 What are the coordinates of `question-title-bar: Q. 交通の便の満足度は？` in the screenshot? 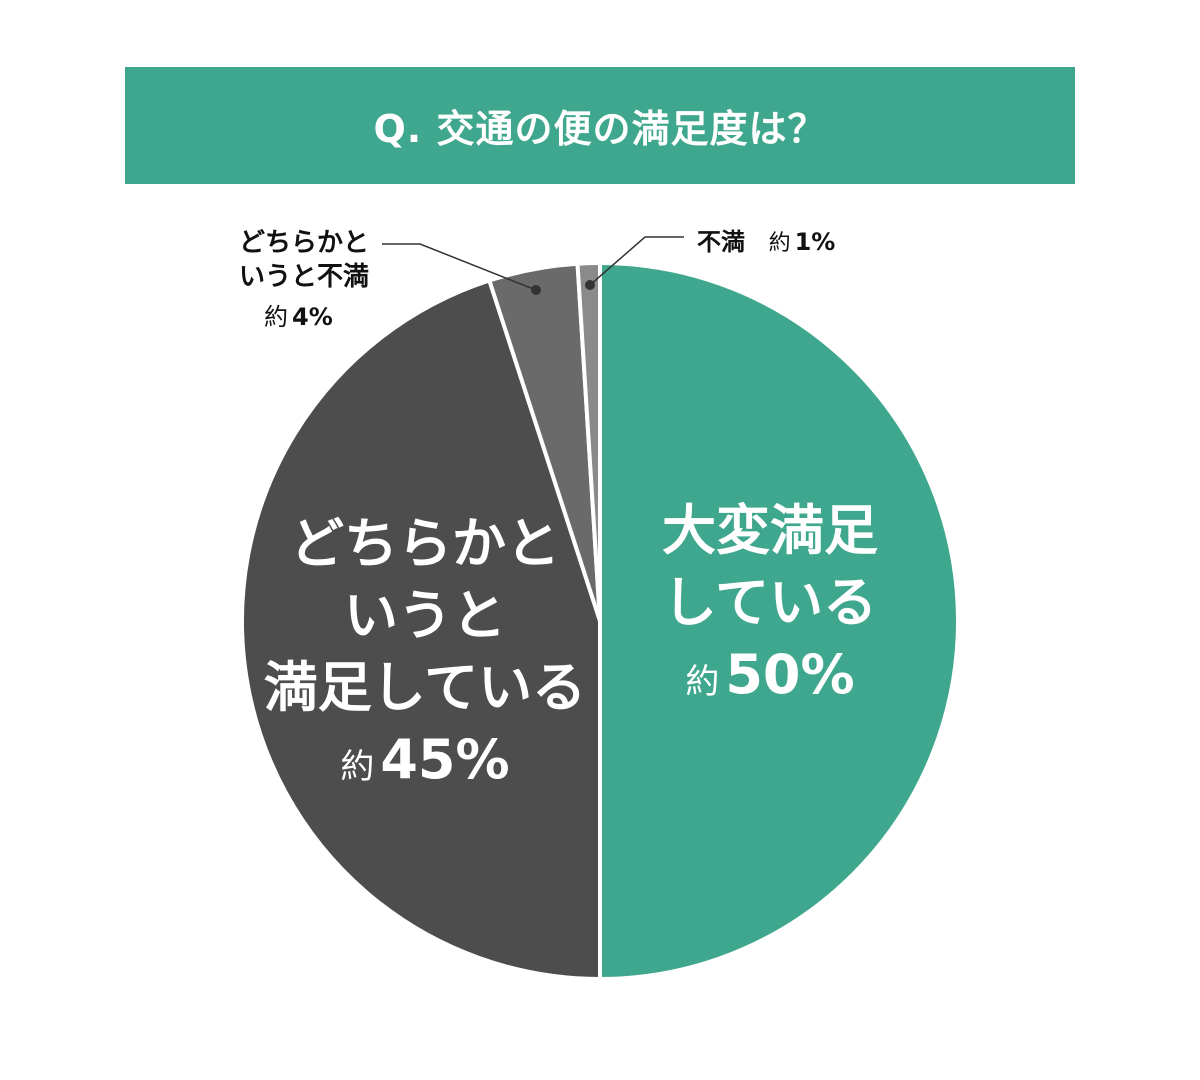 It's located at (600, 125).